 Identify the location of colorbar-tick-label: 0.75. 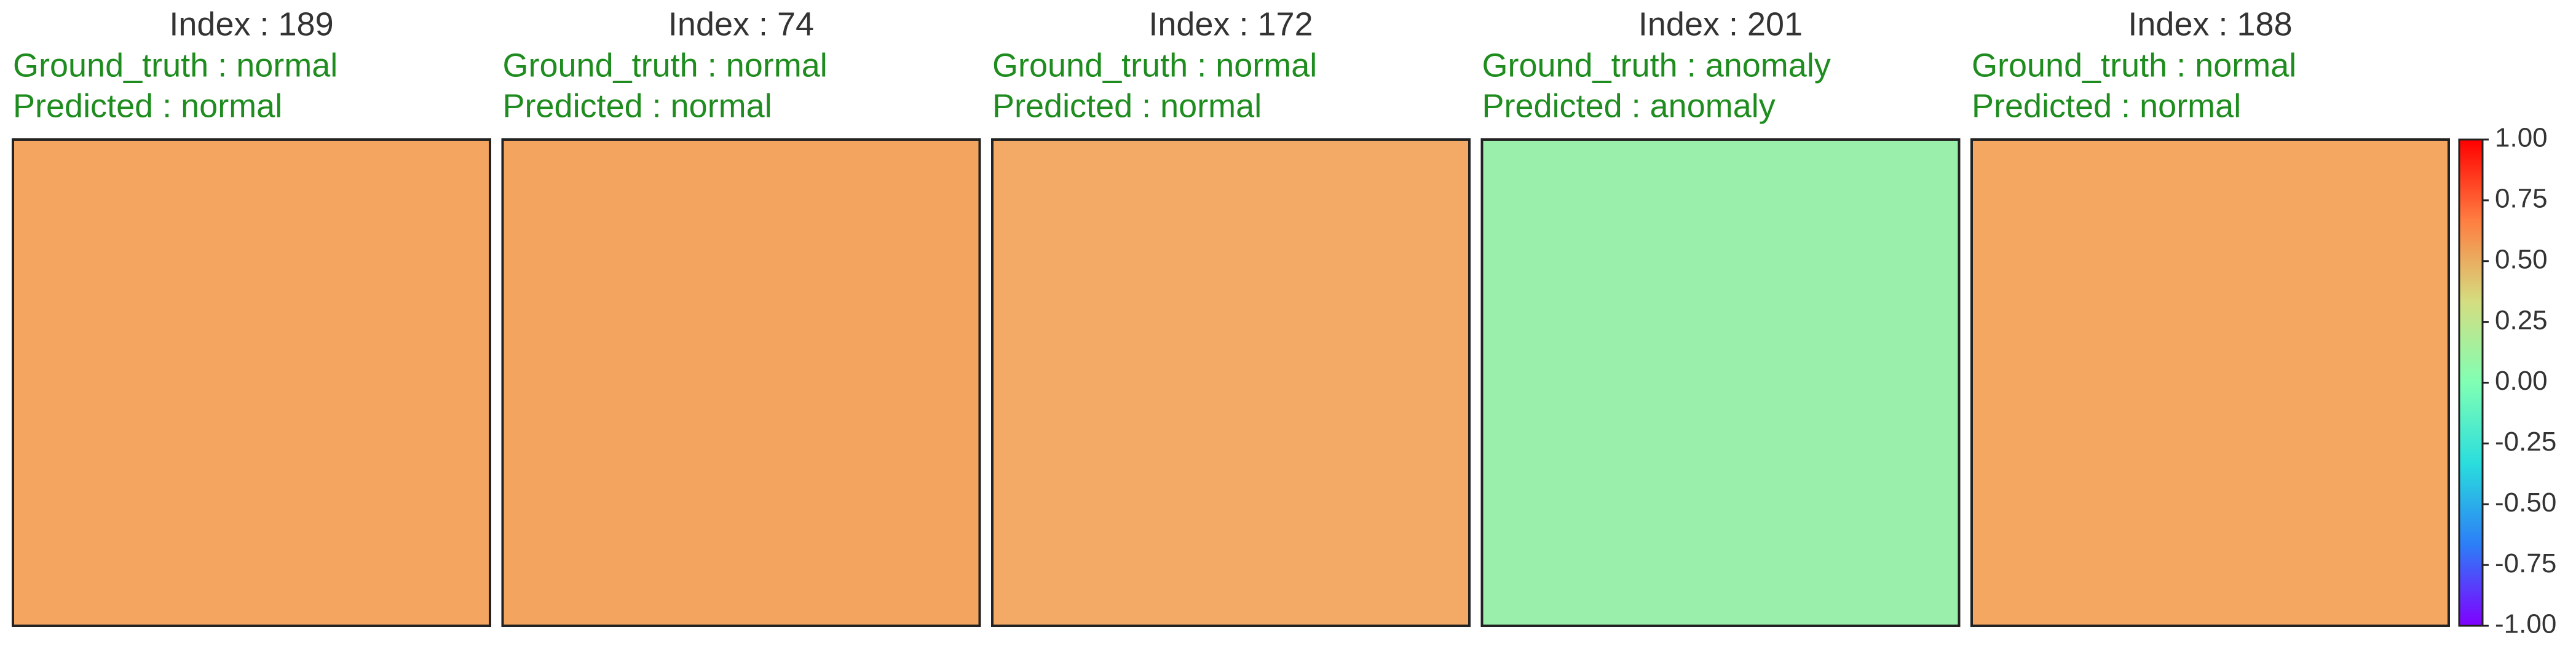
(2521, 199).